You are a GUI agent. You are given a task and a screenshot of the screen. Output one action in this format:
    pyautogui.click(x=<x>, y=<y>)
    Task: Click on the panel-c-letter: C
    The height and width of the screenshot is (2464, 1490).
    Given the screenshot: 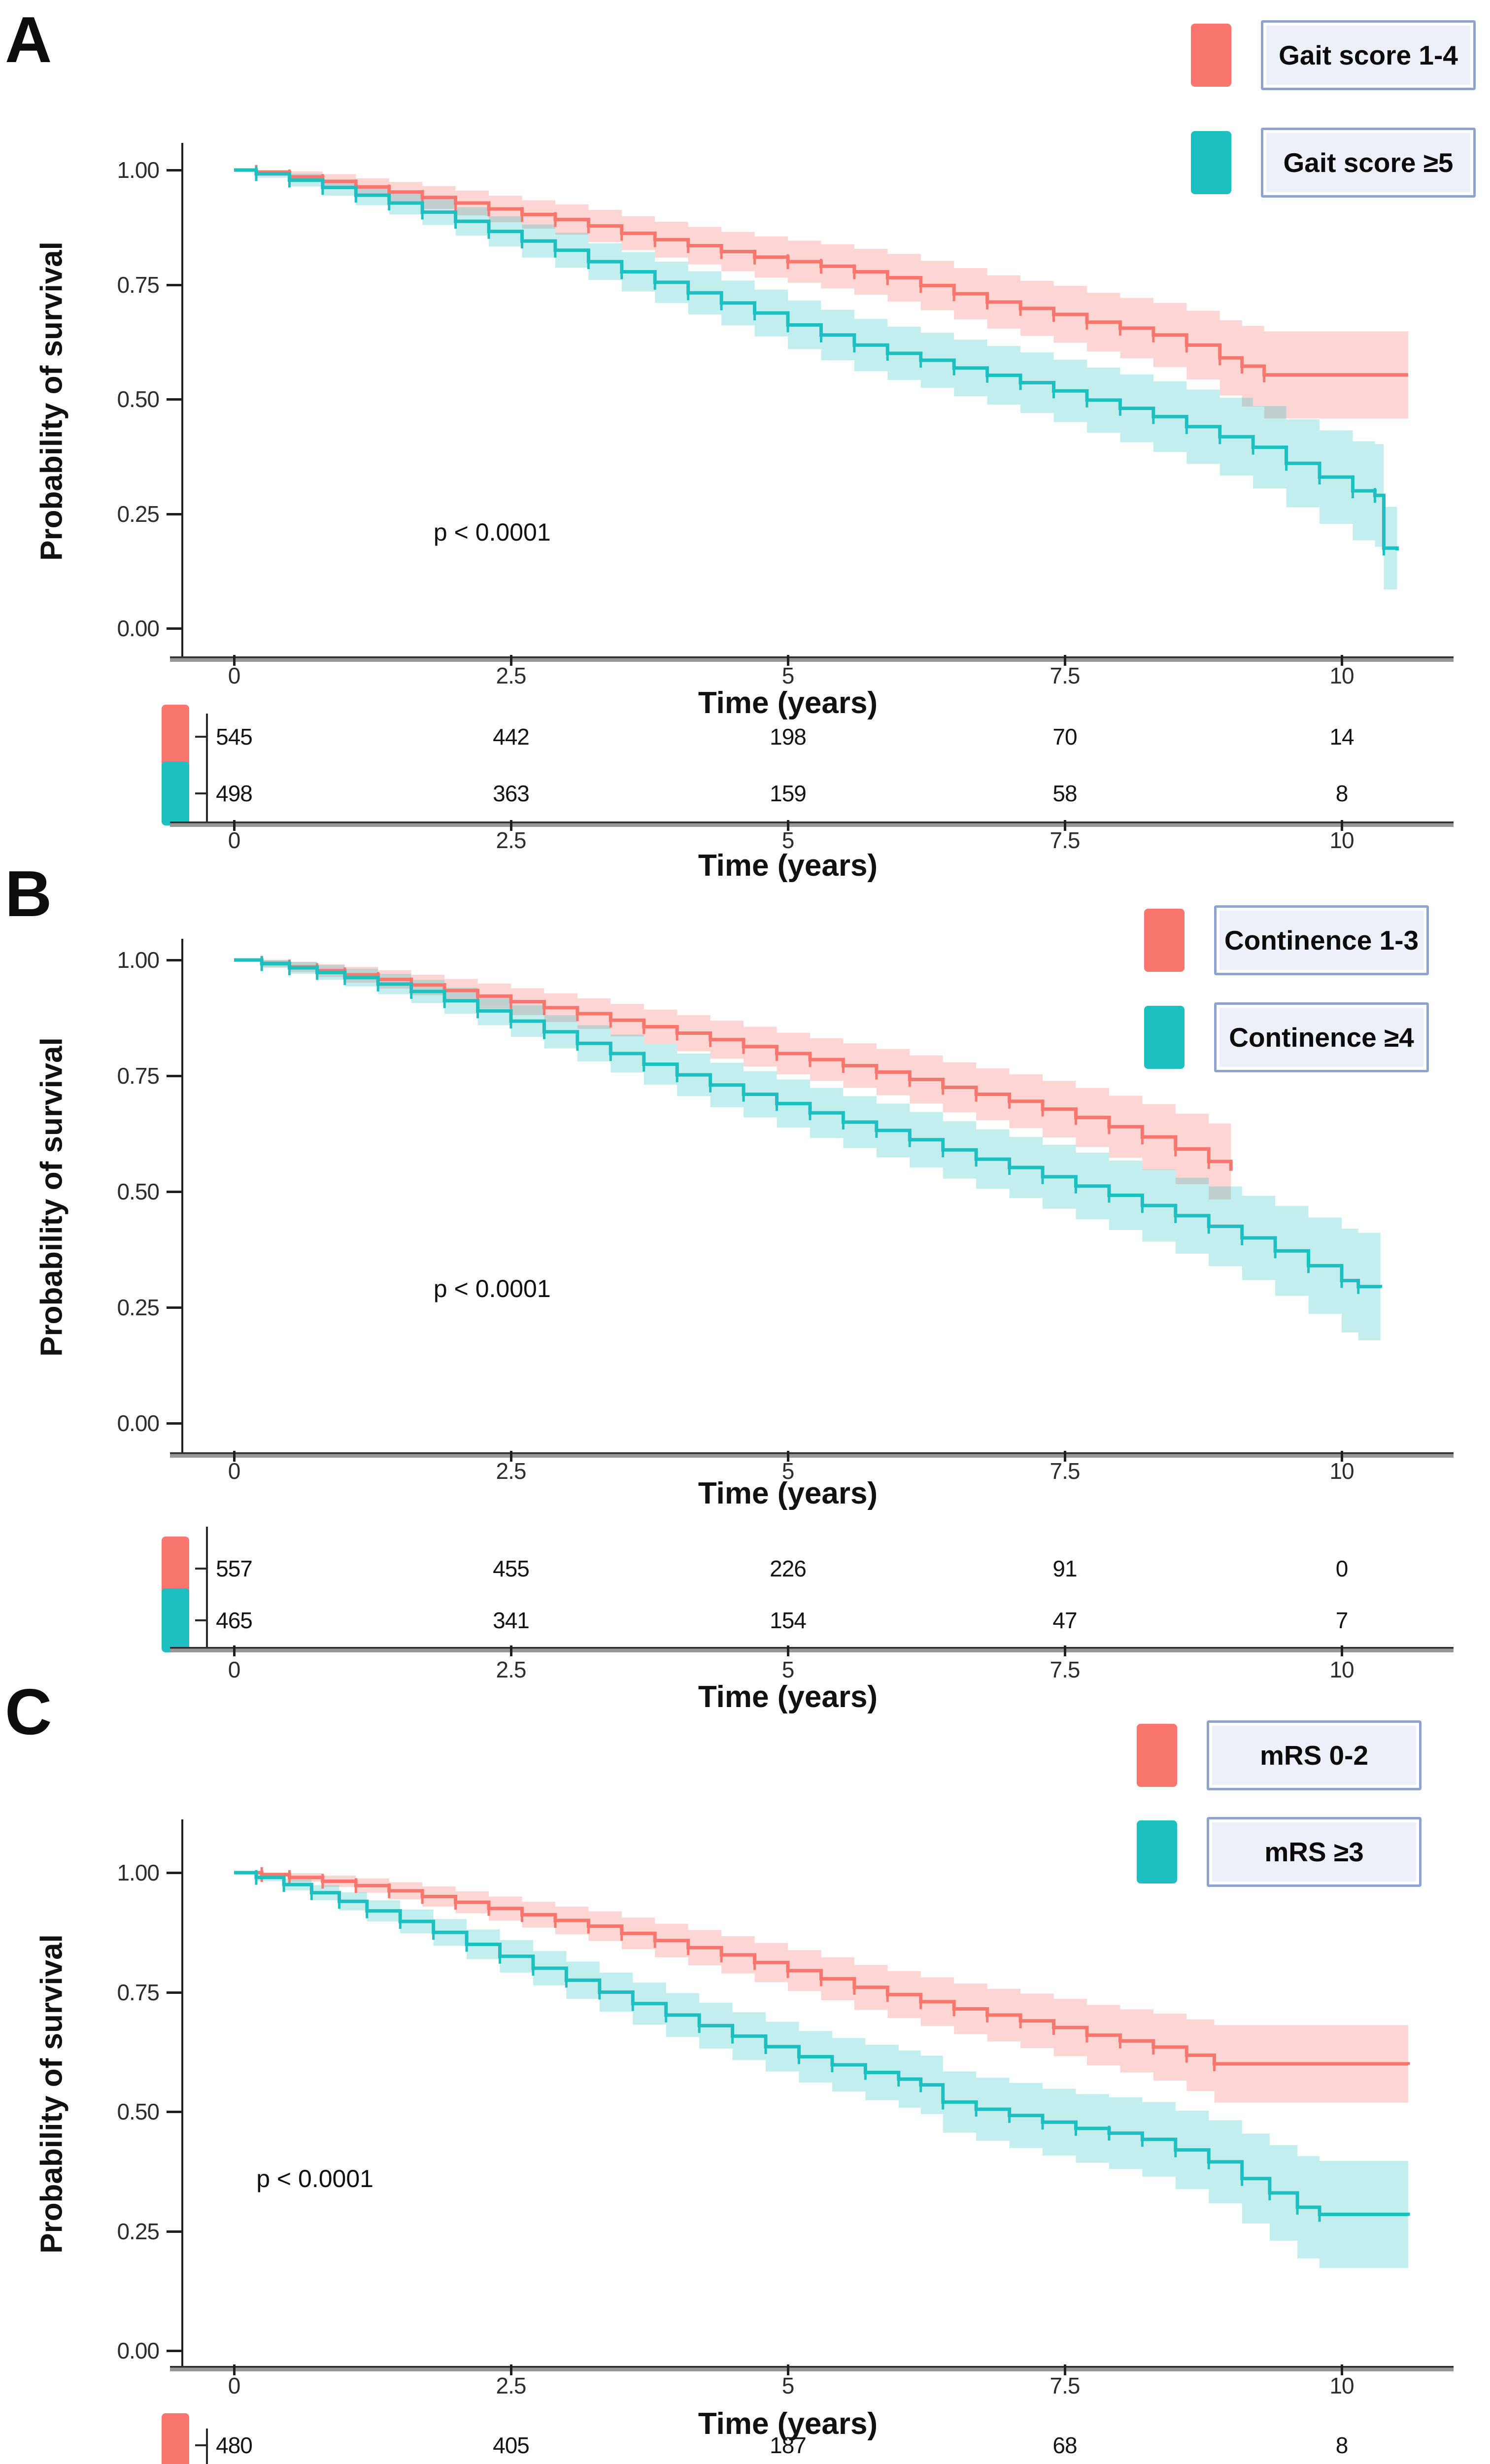 What is the action you would take?
    pyautogui.click(x=28, y=1712)
    